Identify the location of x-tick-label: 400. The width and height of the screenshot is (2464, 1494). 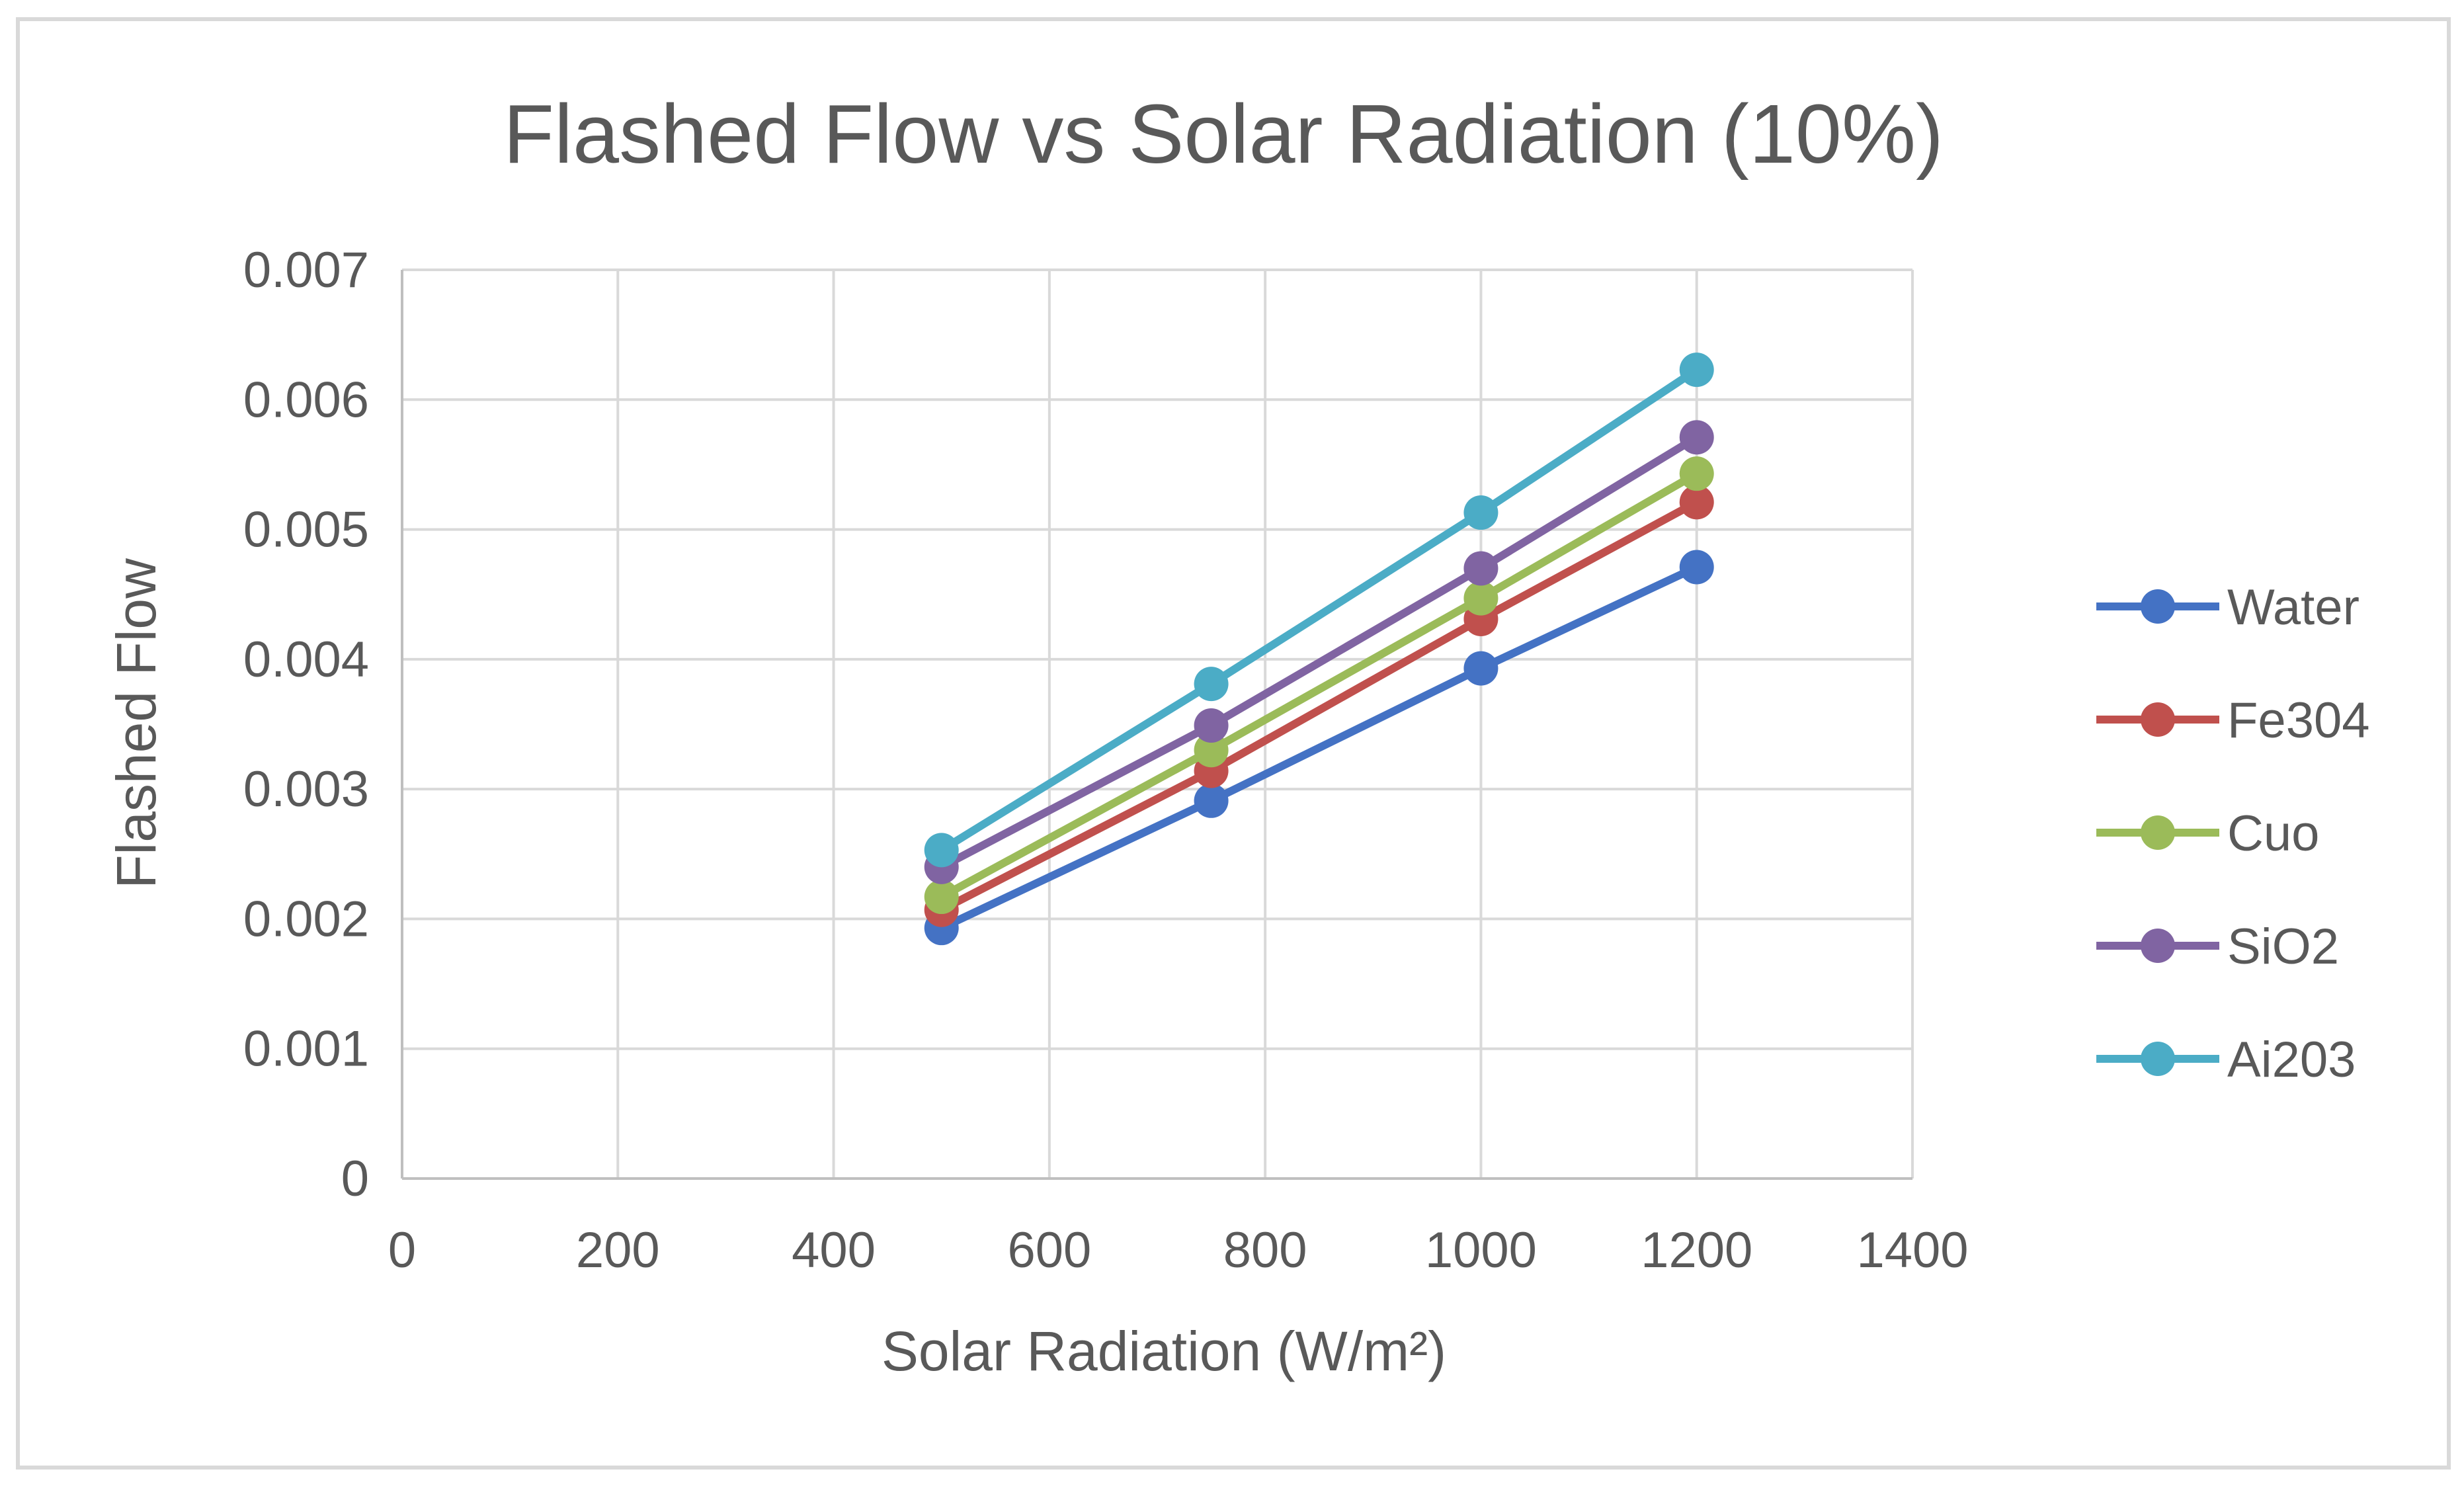
(834, 1250).